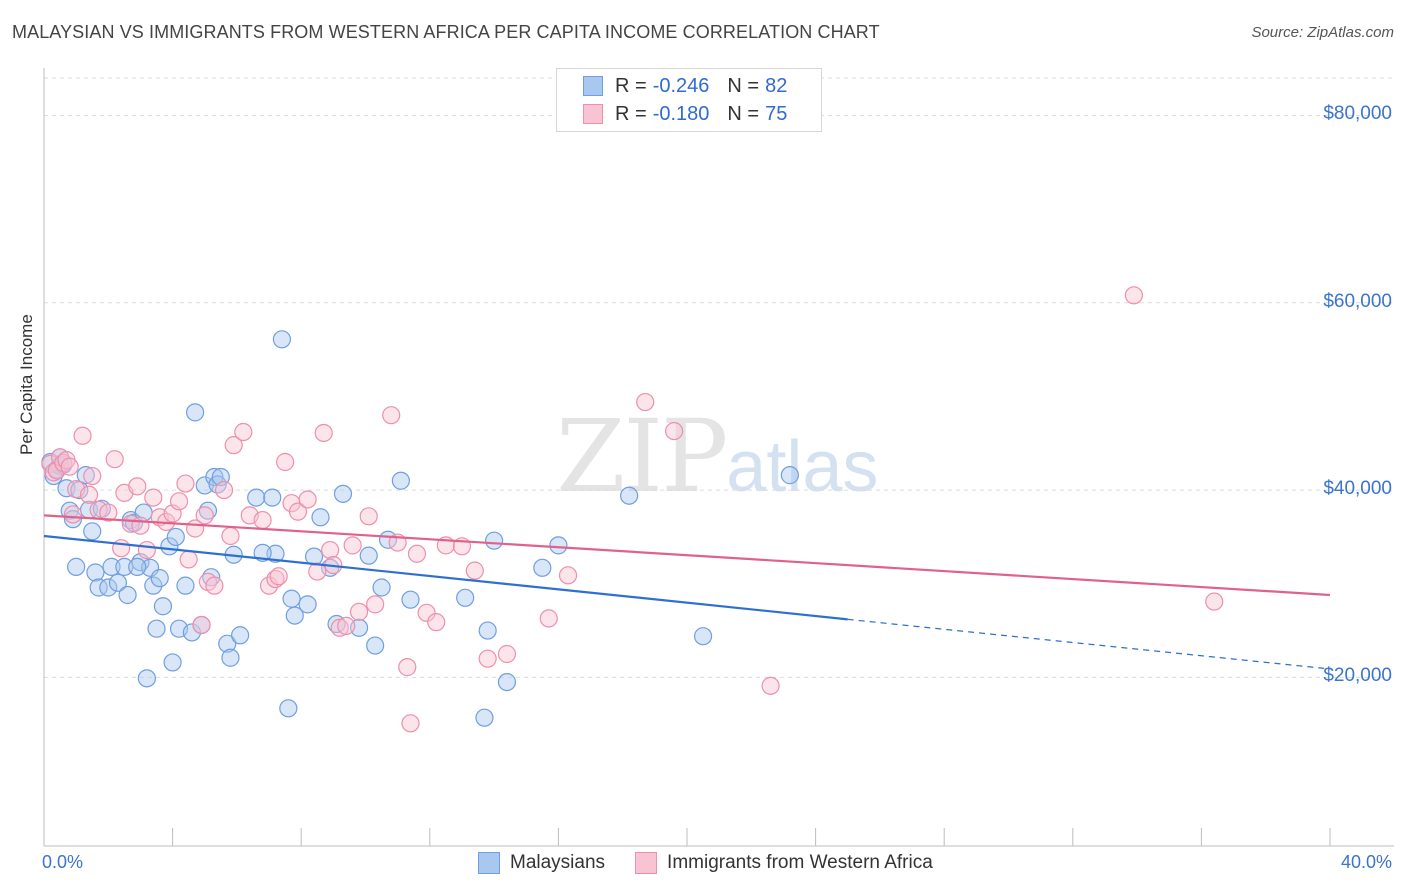 The height and width of the screenshot is (892, 1406). What do you see at coordinates (687, 555) in the screenshot?
I see `trend-line-immigrants` at bounding box center [687, 555].